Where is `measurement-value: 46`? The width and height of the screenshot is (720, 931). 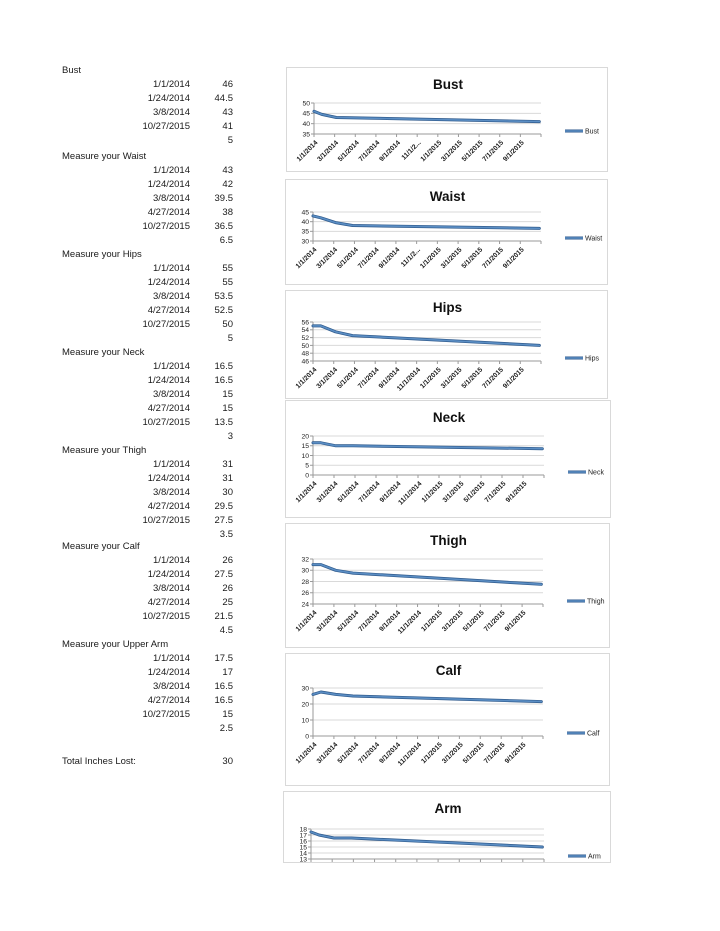
measurement-value: 46 is located at coordinates (227, 84).